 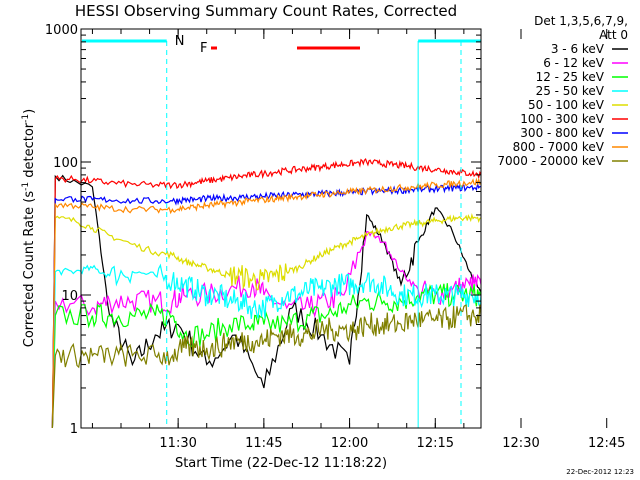 I want to click on y-axis-title-sup1: -1, so click(x=26, y=186).